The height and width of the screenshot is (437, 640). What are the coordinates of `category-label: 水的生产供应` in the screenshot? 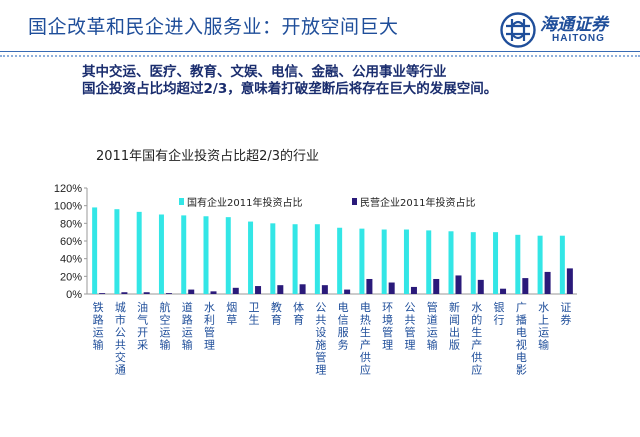 It's located at (476, 339).